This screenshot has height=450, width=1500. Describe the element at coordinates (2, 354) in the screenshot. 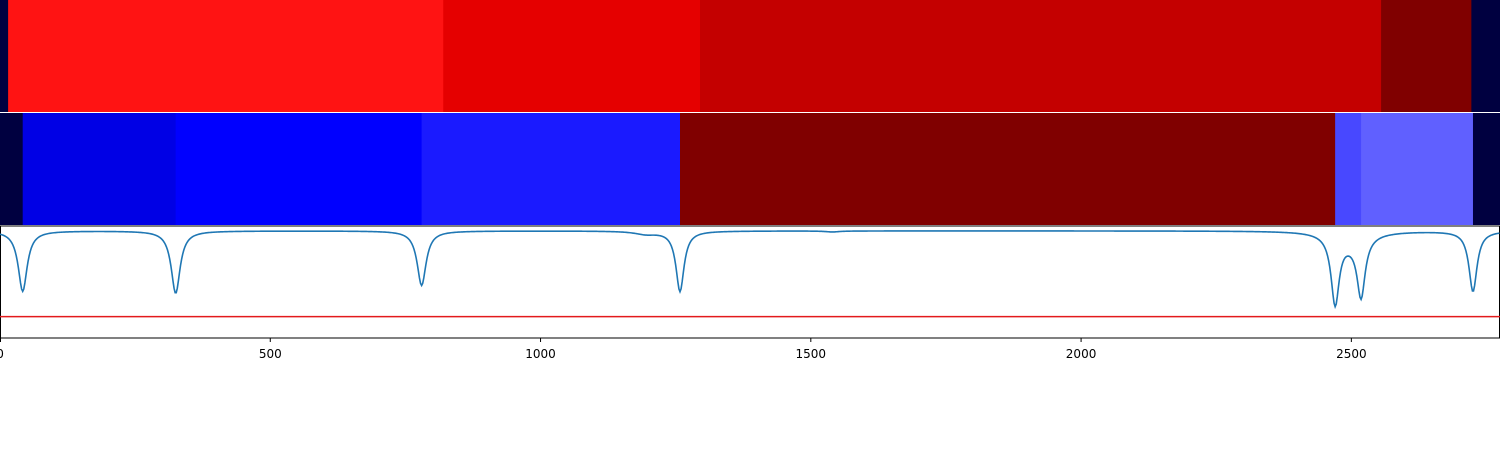

I see `x-tick-label-0: 0` at that location.